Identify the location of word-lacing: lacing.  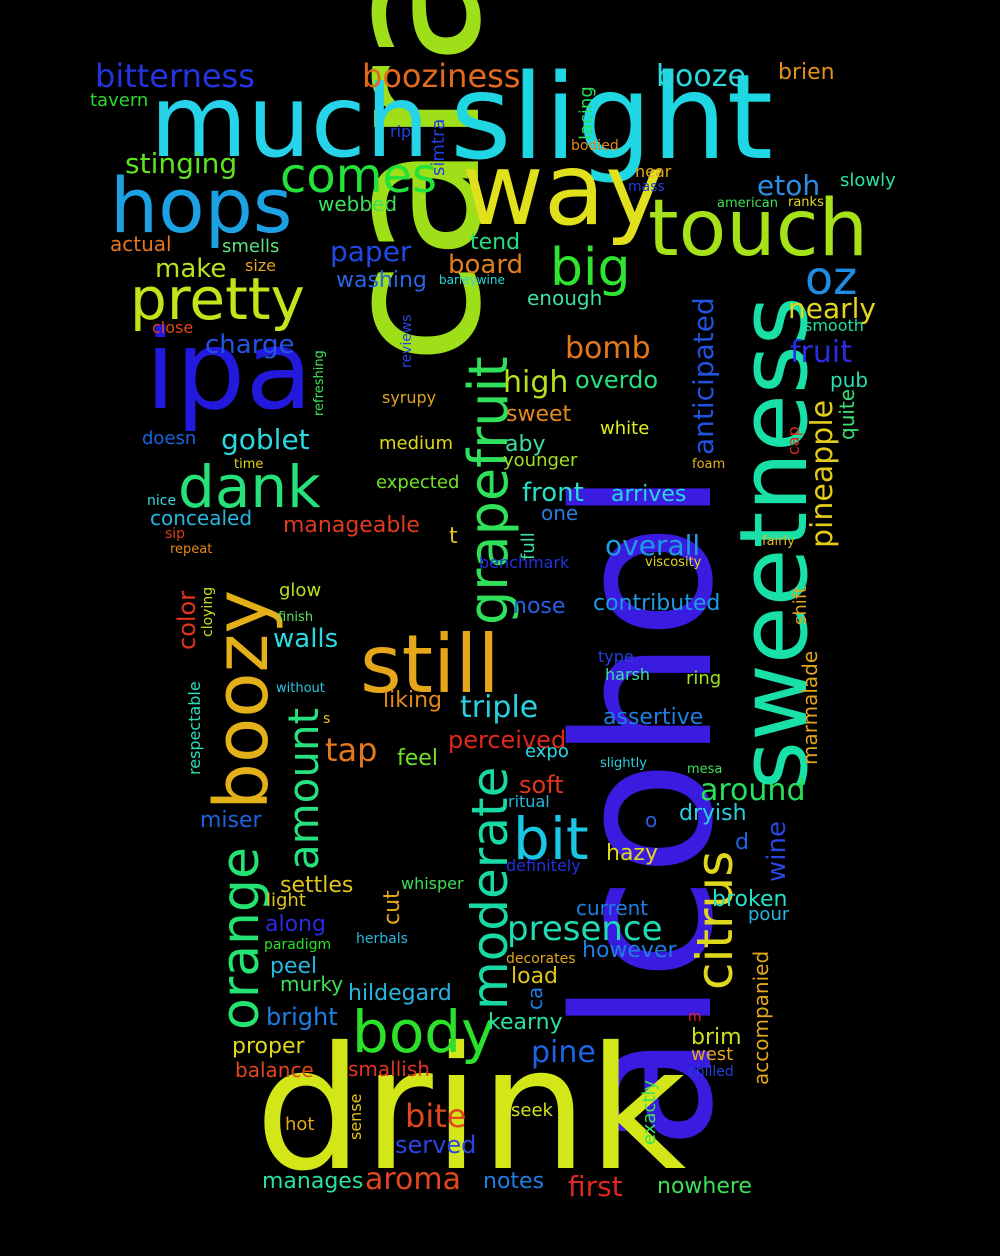
(586, 113).